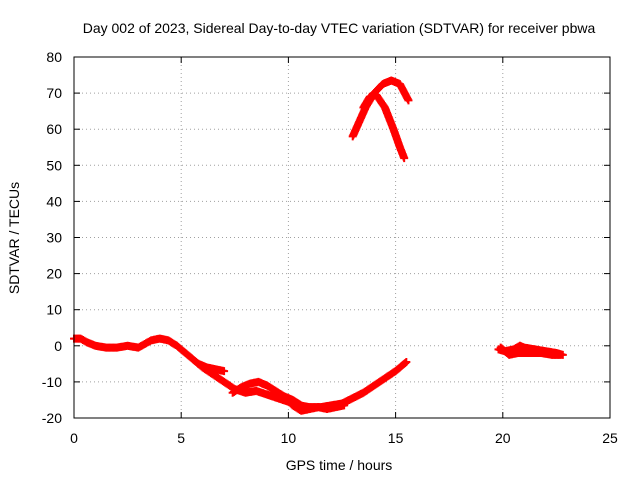 The height and width of the screenshot is (480, 640). Describe the element at coordinates (339, 465) in the screenshot. I see `x-axis-label: GPS time / hours` at that location.